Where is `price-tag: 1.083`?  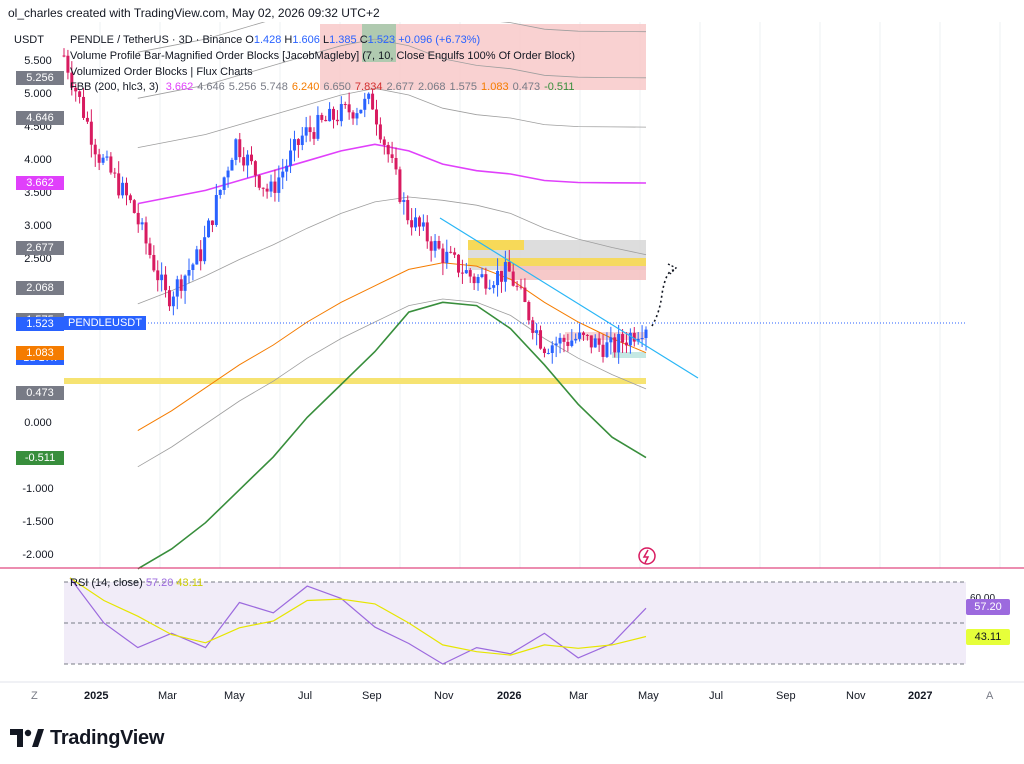
price-tag: 1.083 is located at coordinates (40, 352).